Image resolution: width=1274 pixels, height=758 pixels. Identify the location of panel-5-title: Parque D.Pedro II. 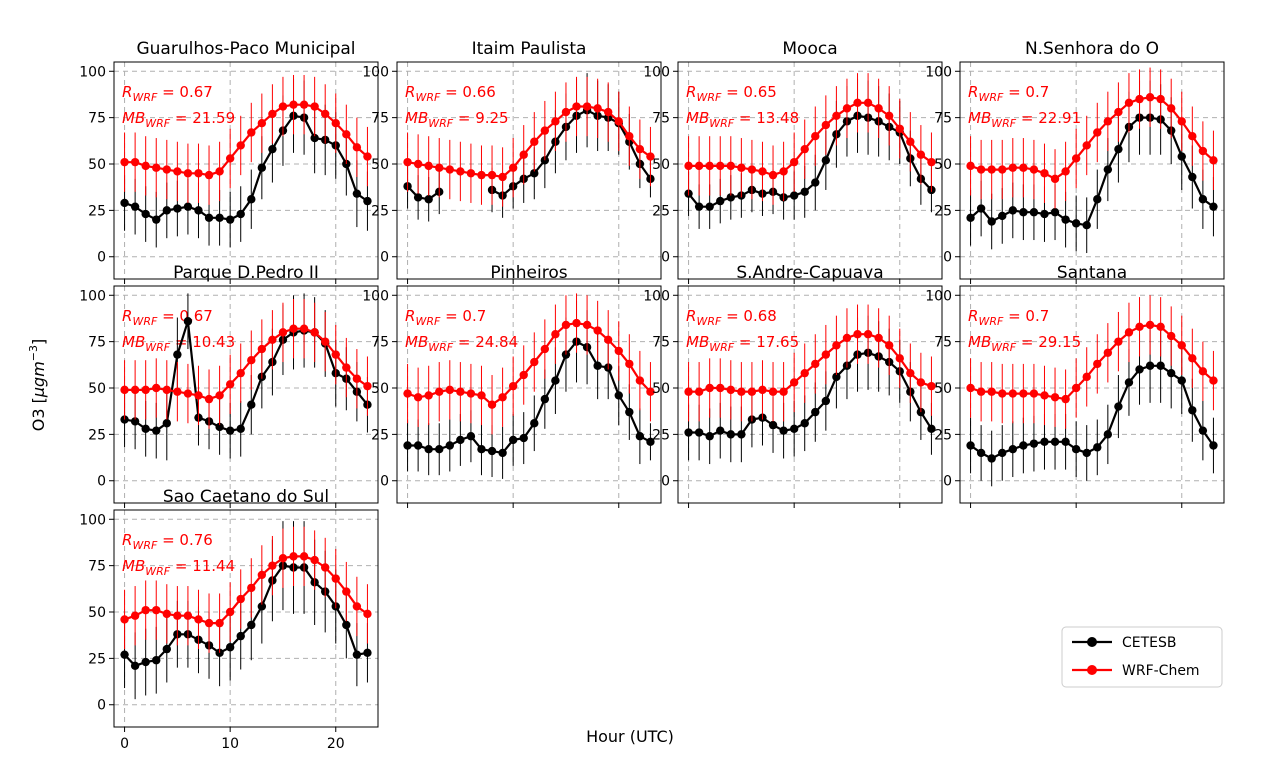
(246, 273).